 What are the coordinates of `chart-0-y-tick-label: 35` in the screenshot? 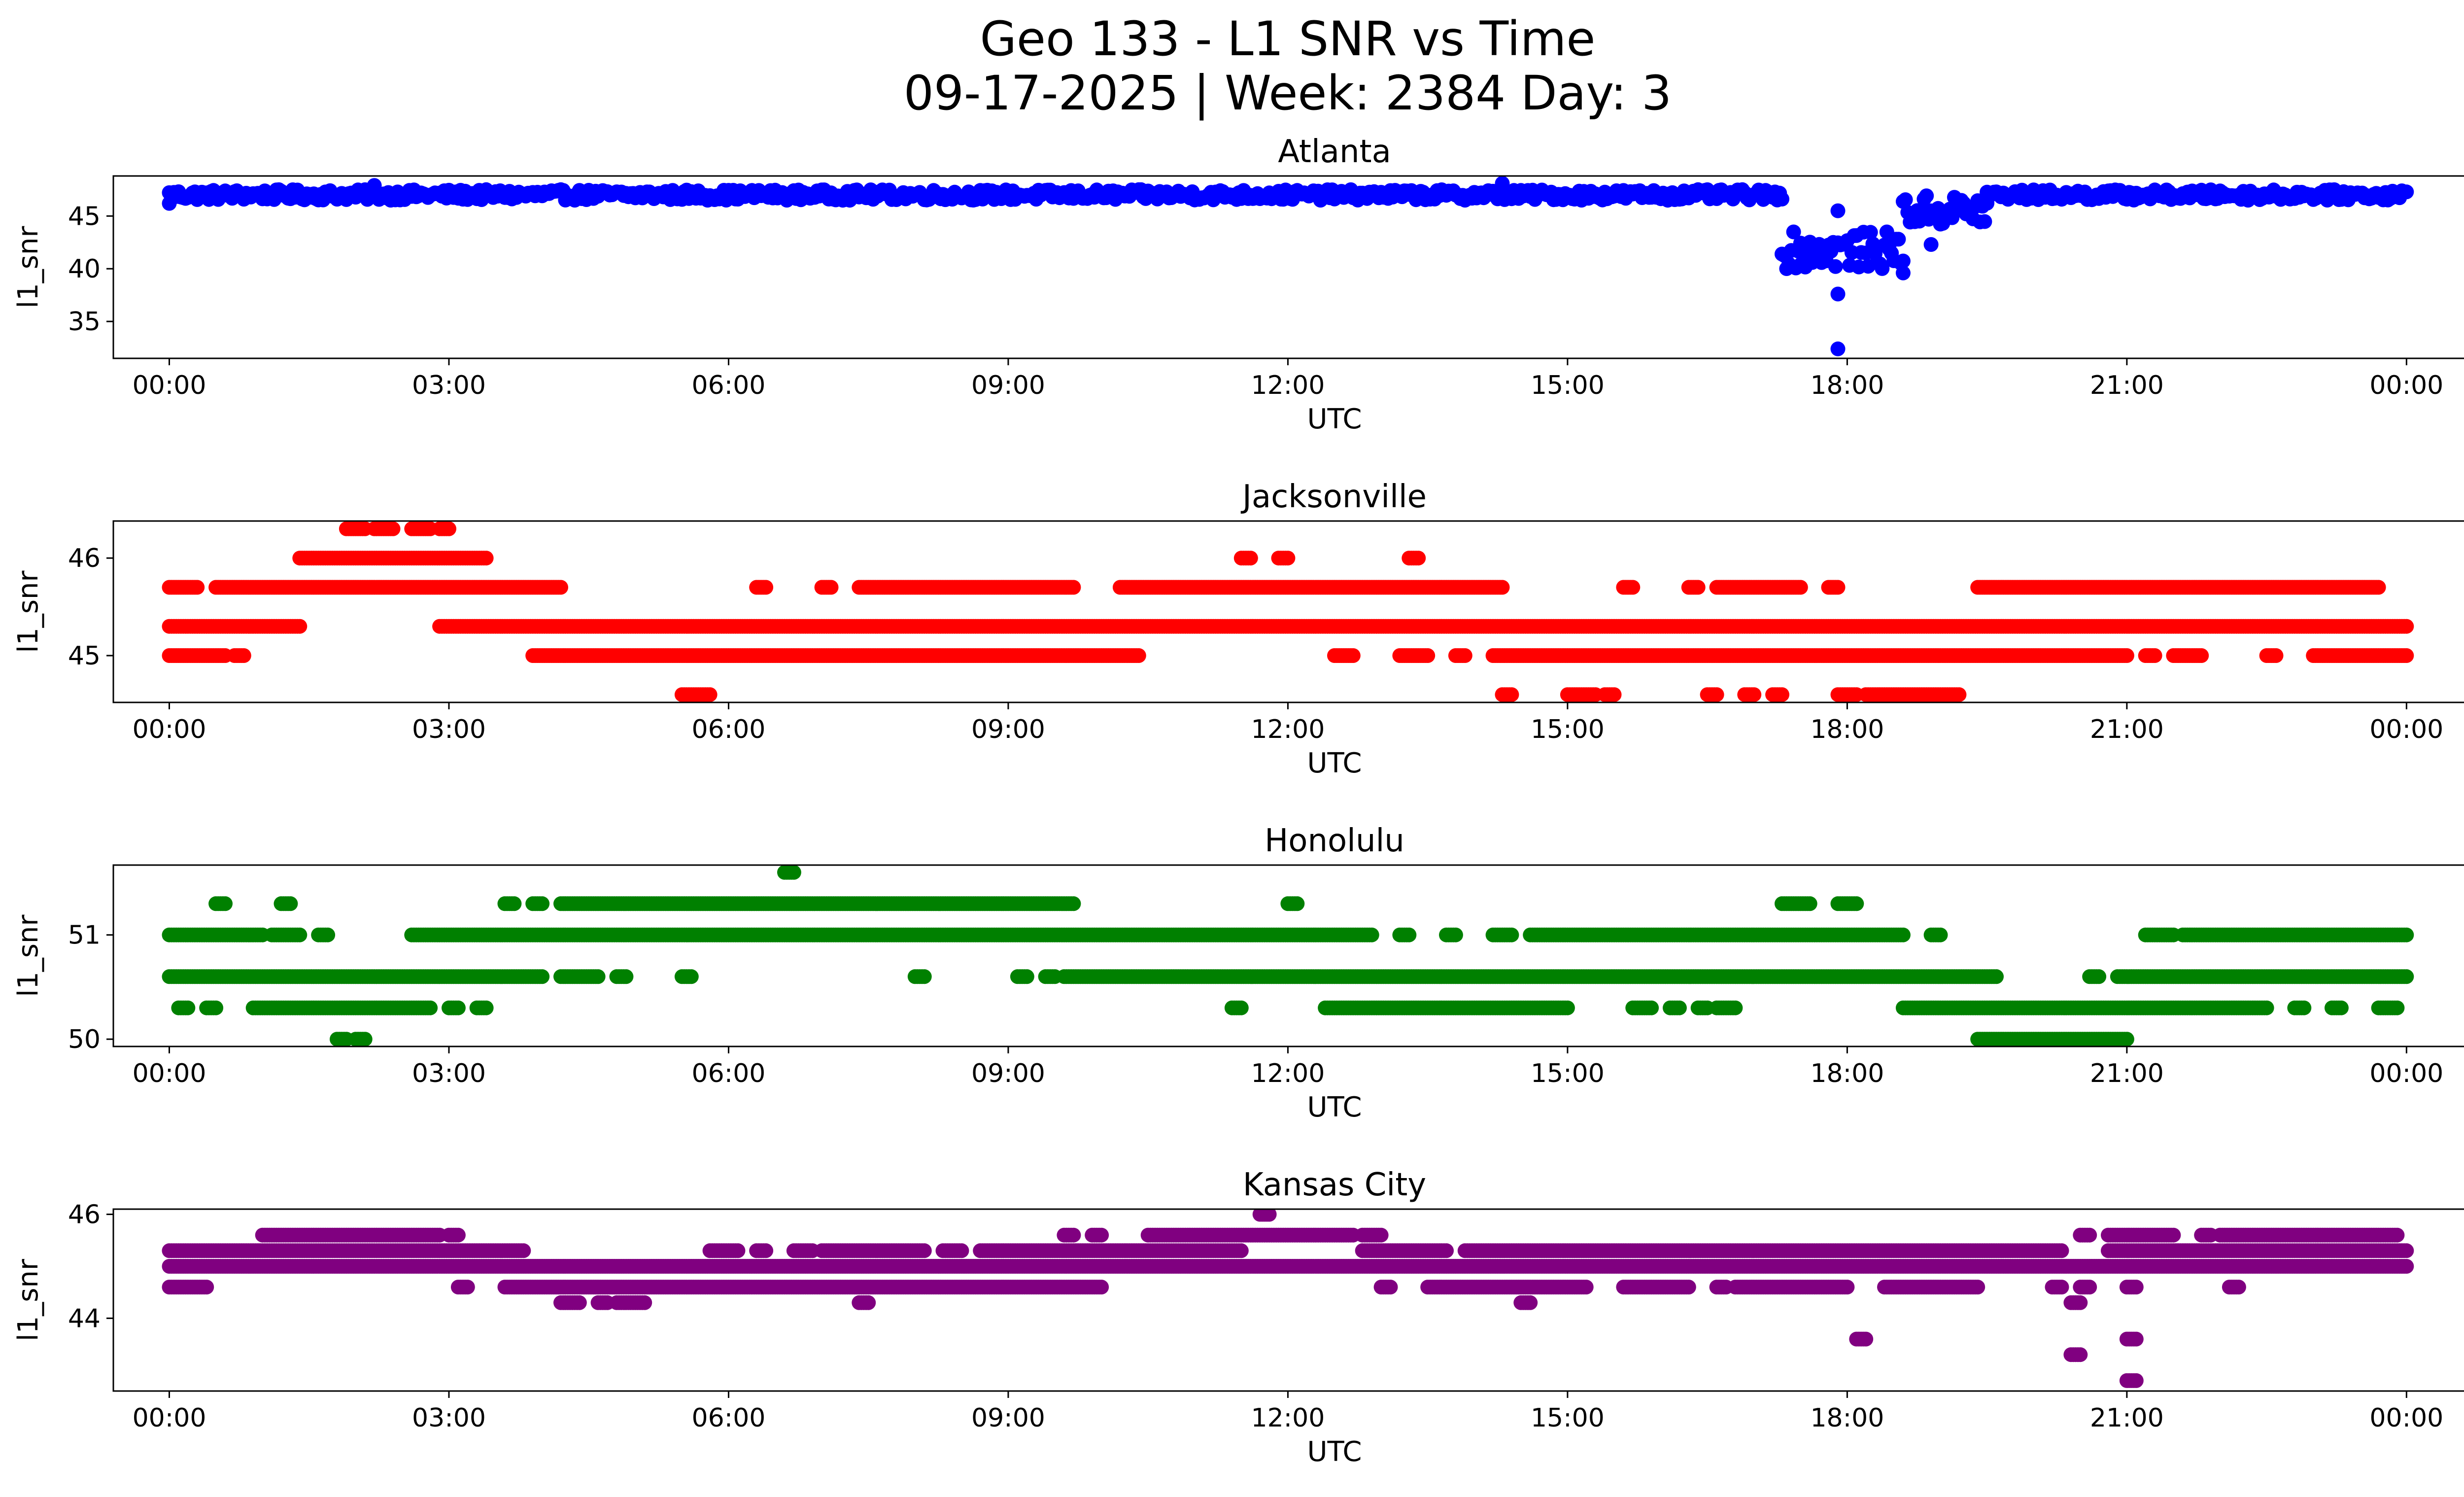 It's located at (84, 322).